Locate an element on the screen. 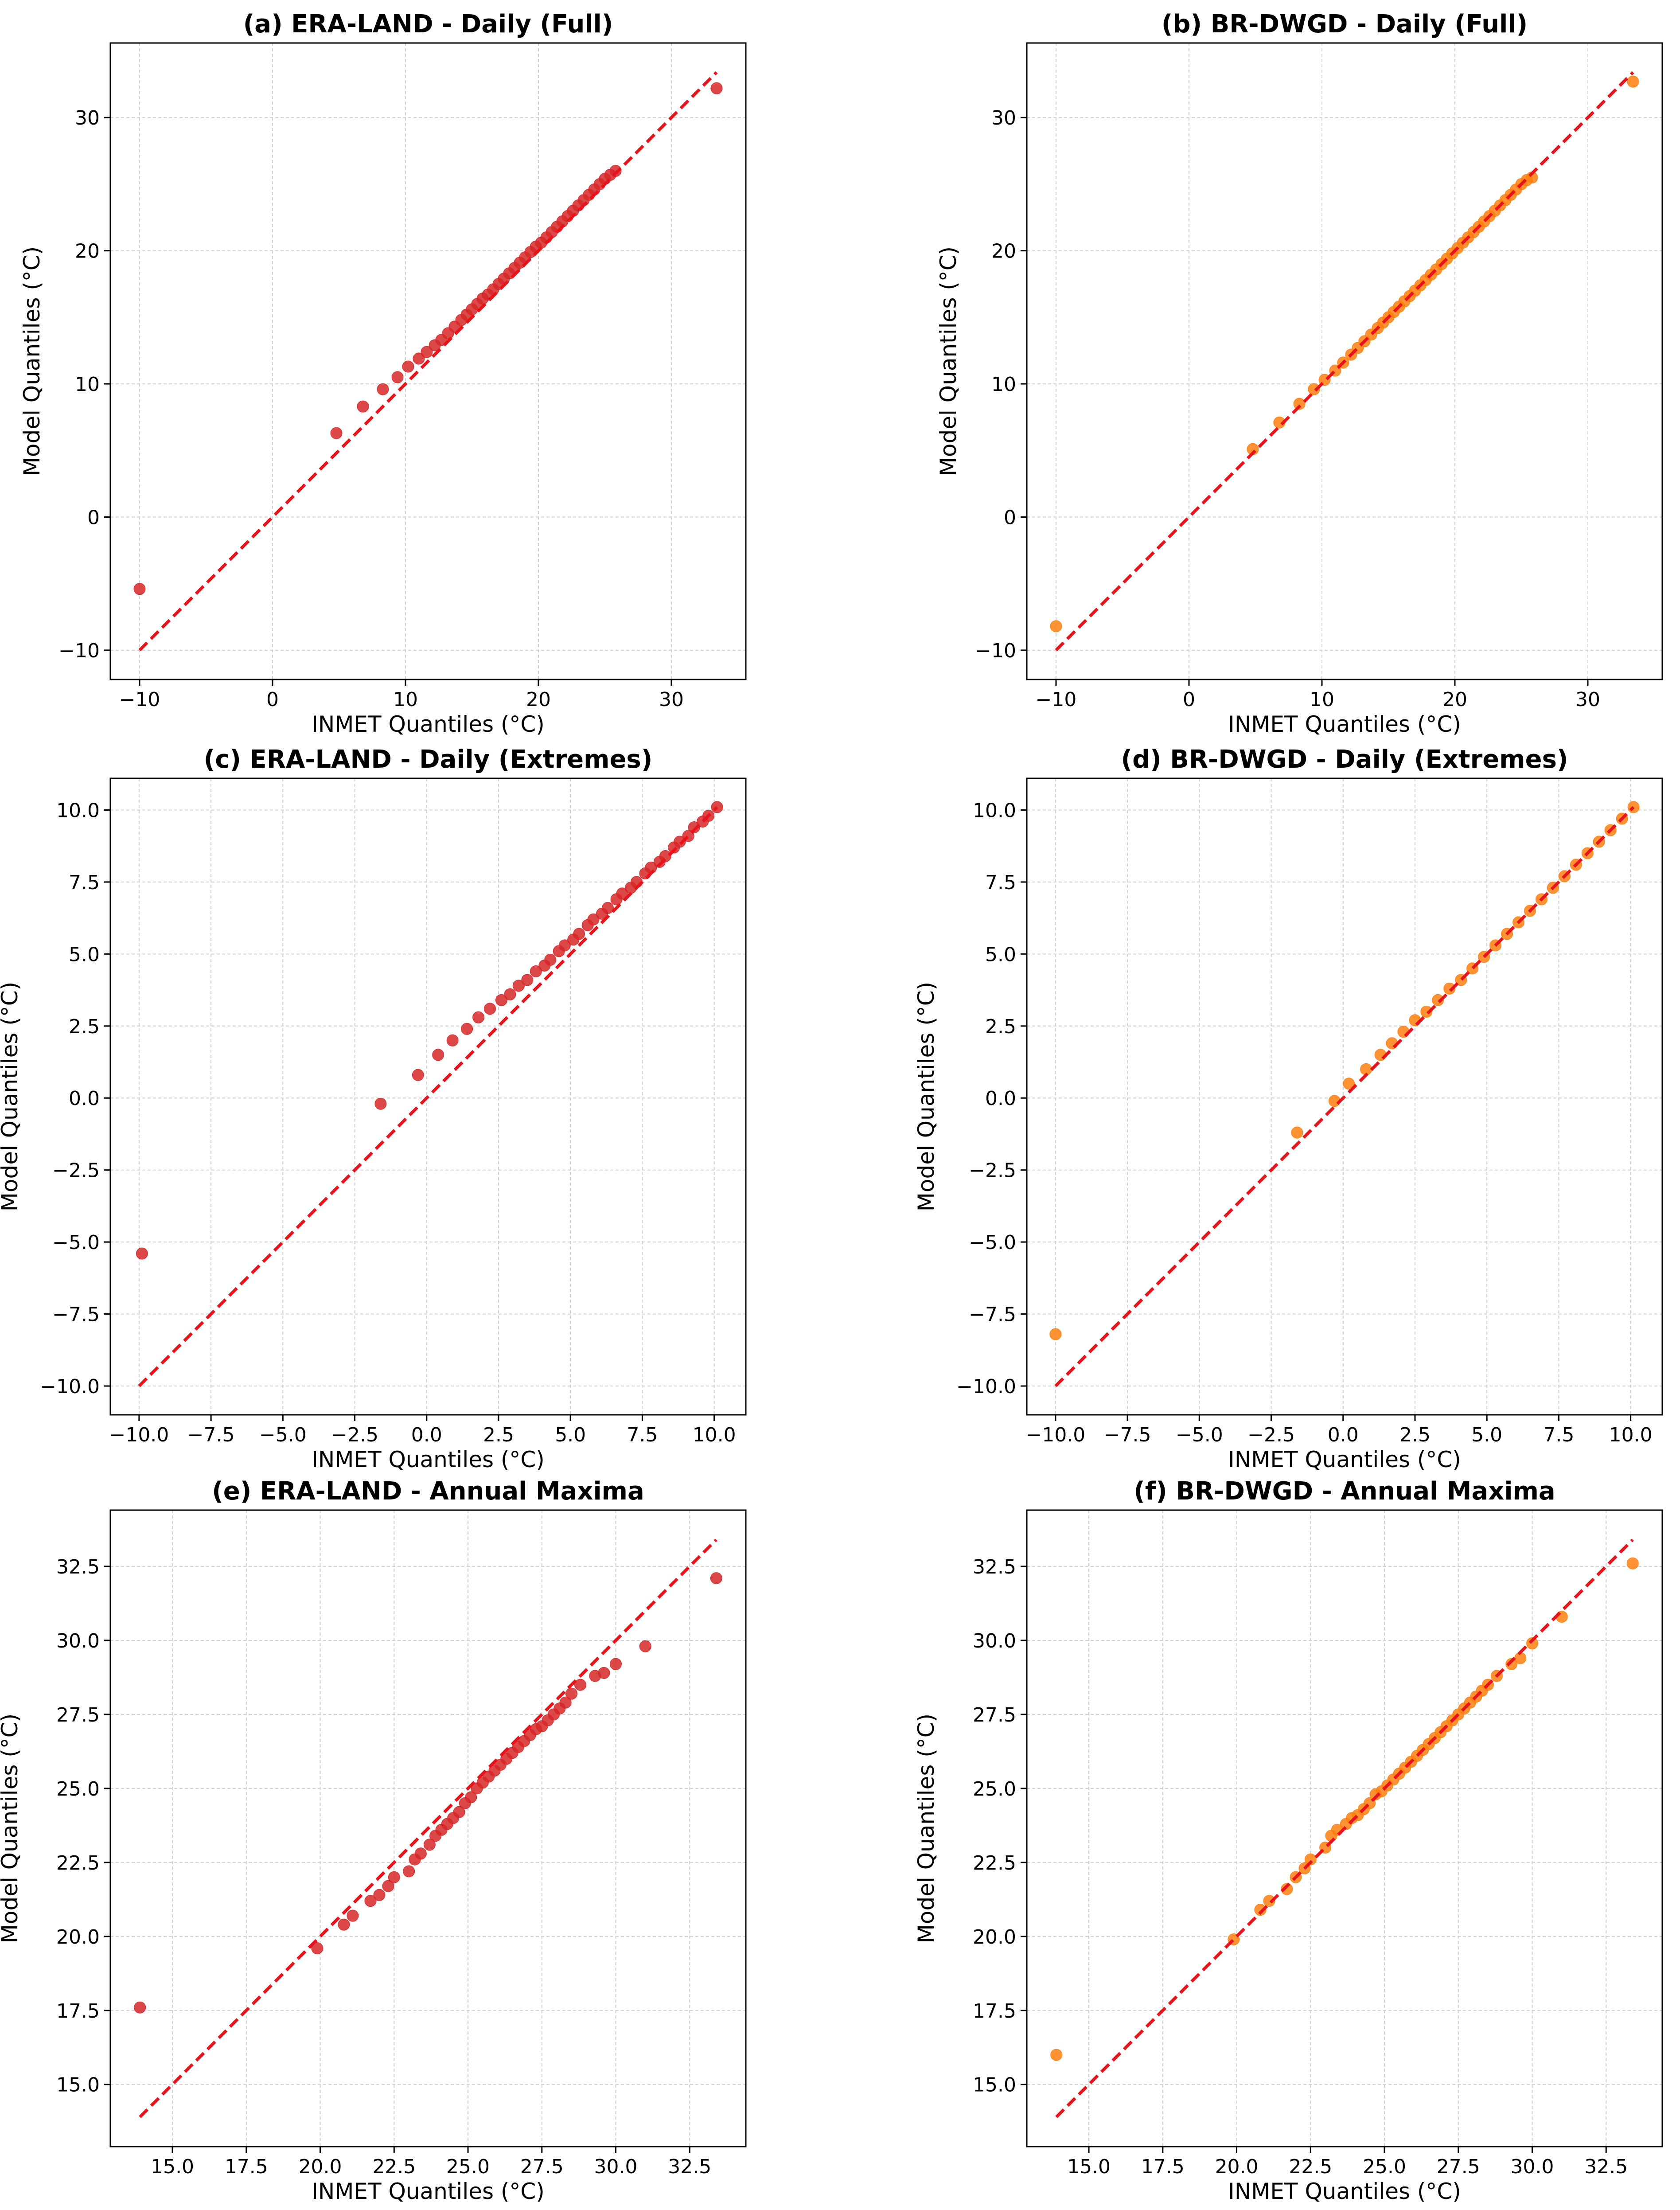 The width and height of the screenshot is (1680, 2210). y-tick-label: −7.5 is located at coordinates (76, 1315).